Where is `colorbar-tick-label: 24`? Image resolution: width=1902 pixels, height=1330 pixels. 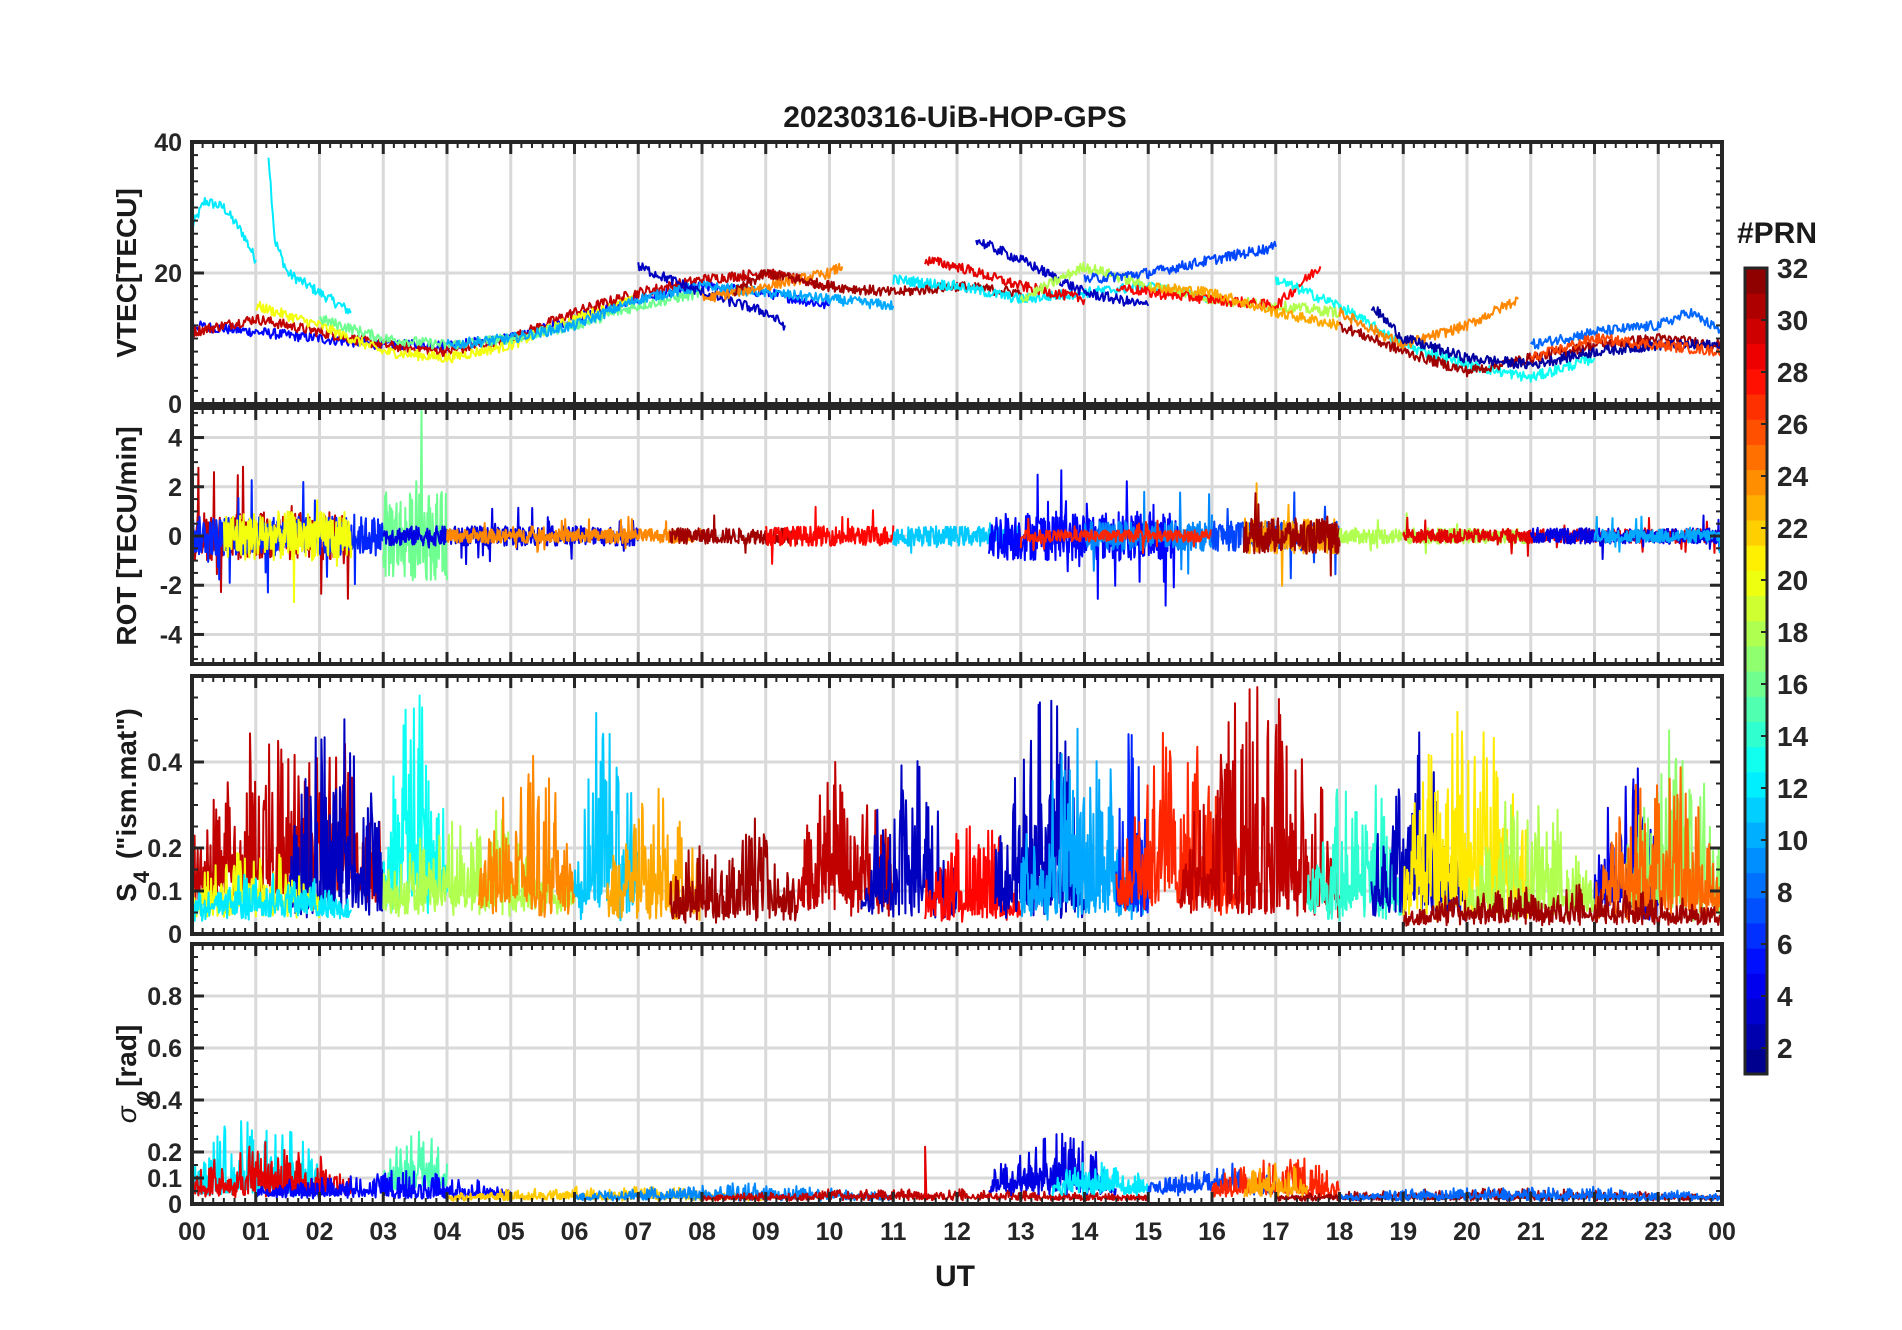
colorbar-tick-label: 24 is located at coordinates (1793, 476).